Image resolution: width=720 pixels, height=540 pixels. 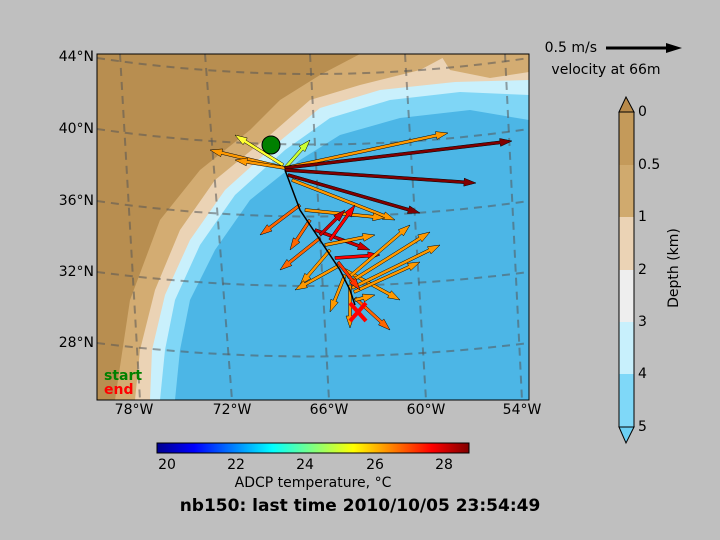 What do you see at coordinates (76, 129) in the screenshot?
I see `lat-label: 40°N` at bounding box center [76, 129].